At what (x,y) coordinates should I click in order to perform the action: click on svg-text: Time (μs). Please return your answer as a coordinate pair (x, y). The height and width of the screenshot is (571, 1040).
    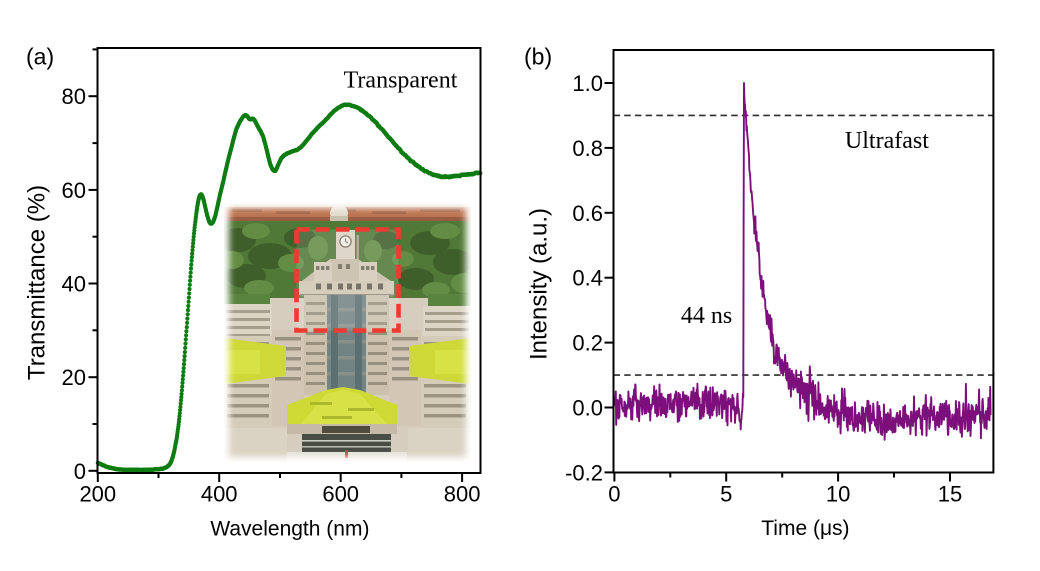
    Looking at the image, I should click on (805, 528).